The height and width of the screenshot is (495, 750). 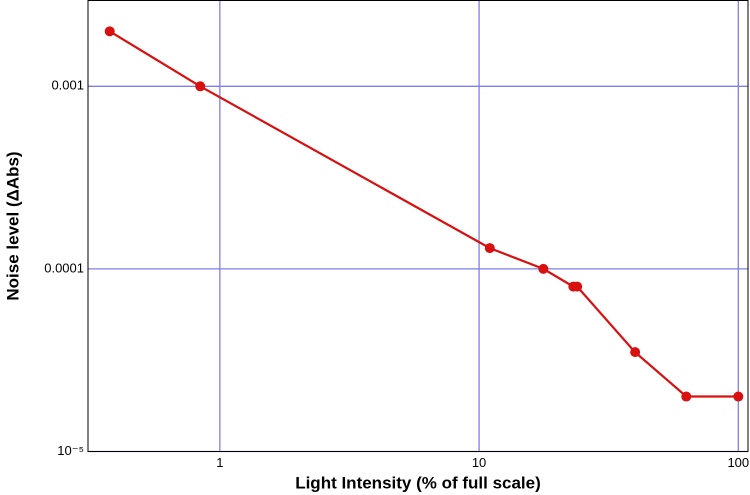 What do you see at coordinates (418, 482) in the screenshot?
I see `x-axis-title: Light Intensity (% of full scale)` at bounding box center [418, 482].